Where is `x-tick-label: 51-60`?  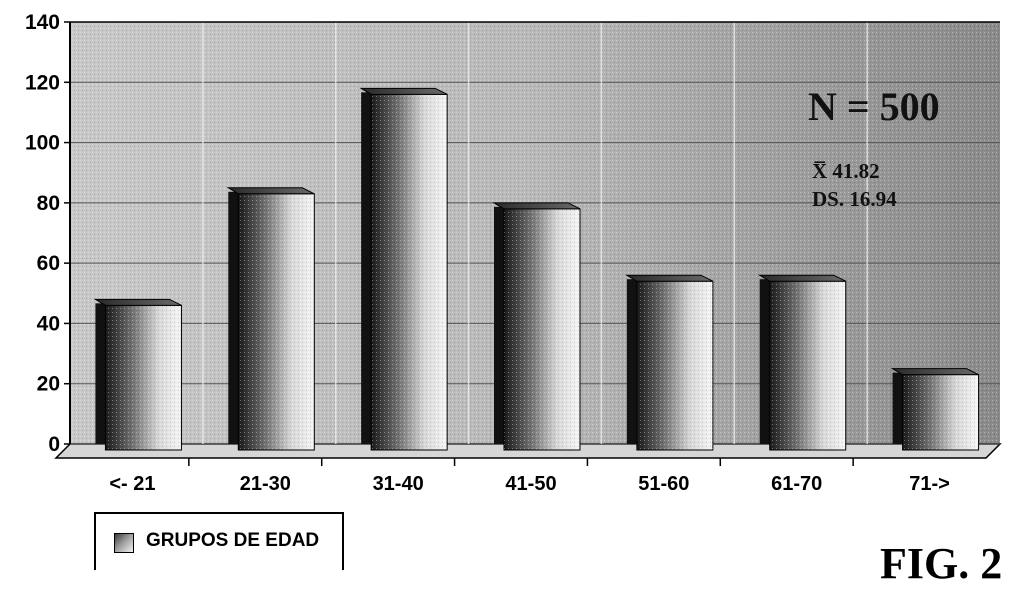
x-tick-label: 51-60 is located at coordinates (663, 484).